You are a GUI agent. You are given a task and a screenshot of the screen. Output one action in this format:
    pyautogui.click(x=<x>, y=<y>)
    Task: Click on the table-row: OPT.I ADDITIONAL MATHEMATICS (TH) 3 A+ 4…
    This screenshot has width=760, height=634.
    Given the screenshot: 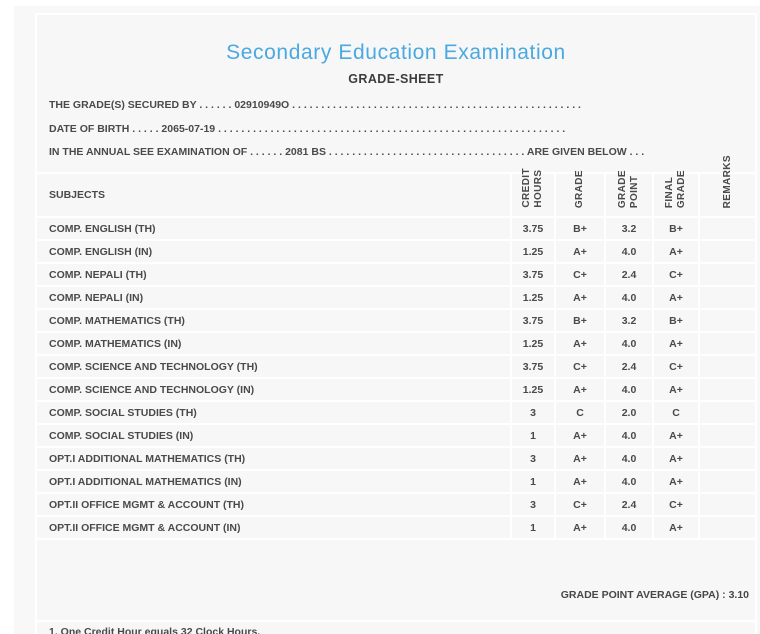 What is the action you would take?
    pyautogui.click(x=396, y=459)
    